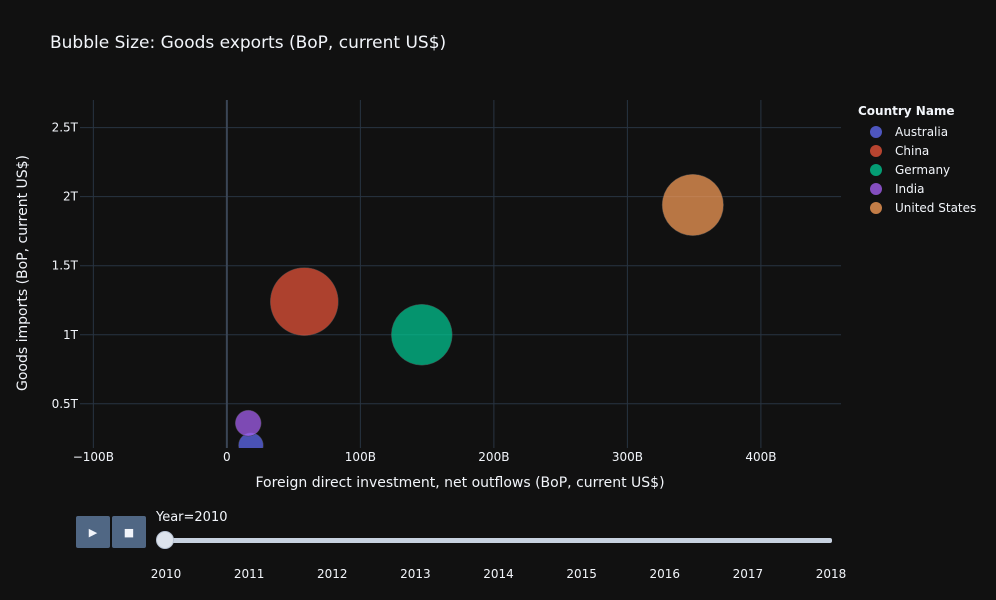  Describe the element at coordinates (360, 457) in the screenshot. I see `x-tick-label: 100B` at that location.